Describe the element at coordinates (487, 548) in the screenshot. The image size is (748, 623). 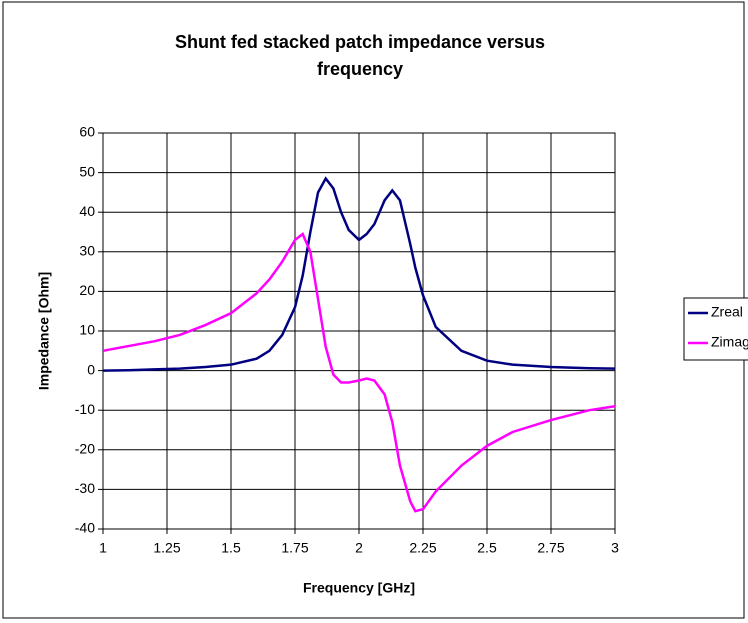
I see `x-tick-label: 2.5` at that location.